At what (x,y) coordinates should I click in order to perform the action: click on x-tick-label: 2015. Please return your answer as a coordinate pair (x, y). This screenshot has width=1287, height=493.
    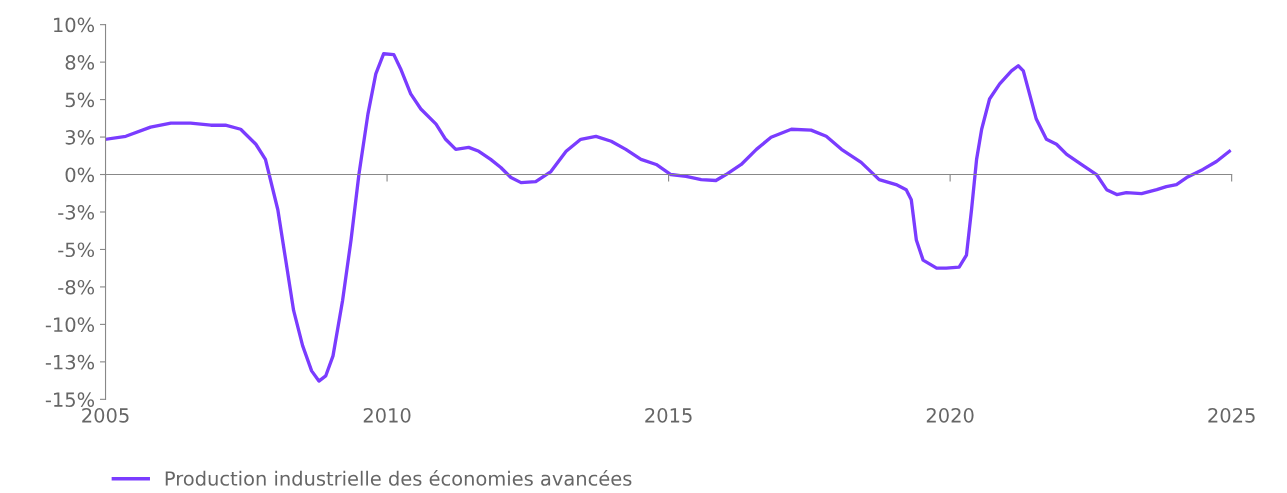
    Looking at the image, I should click on (668, 415).